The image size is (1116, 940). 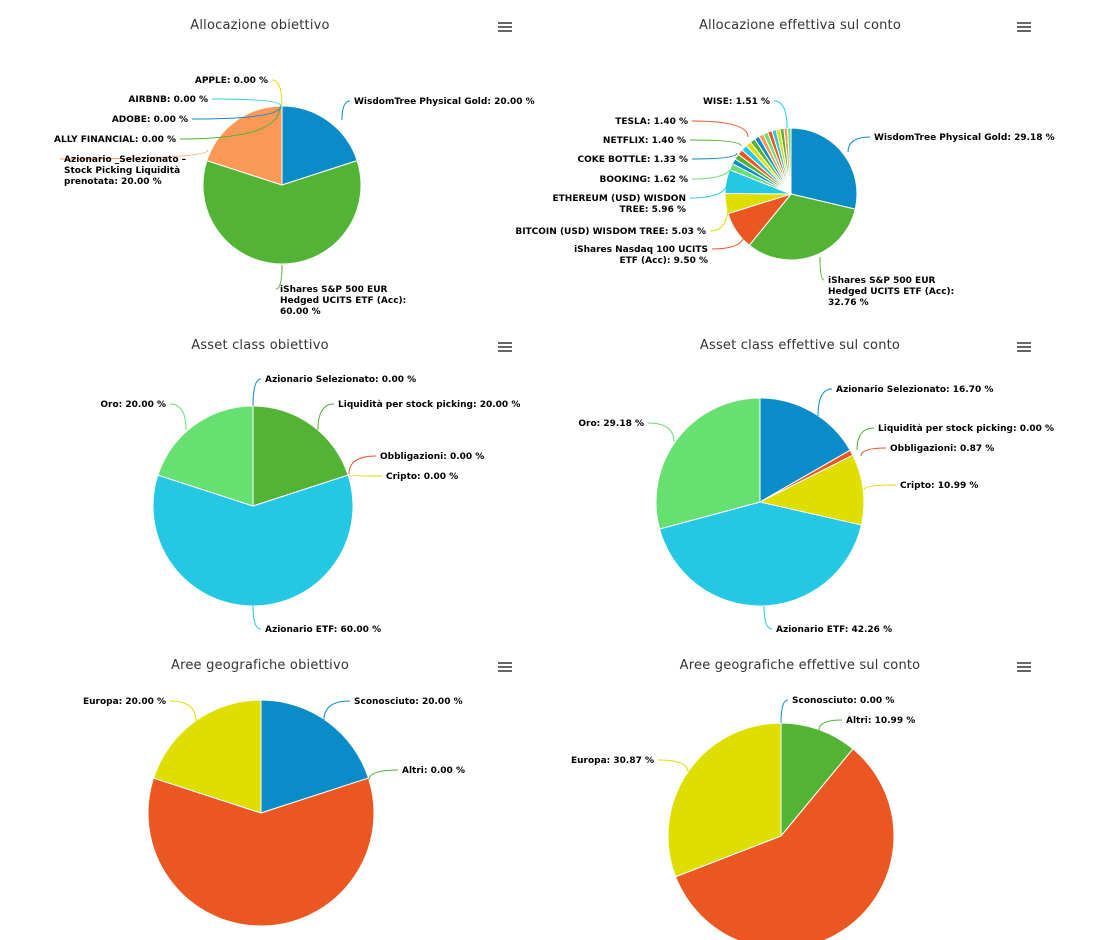 I want to click on slice-label: WISE: 1.51 %, so click(x=736, y=102).